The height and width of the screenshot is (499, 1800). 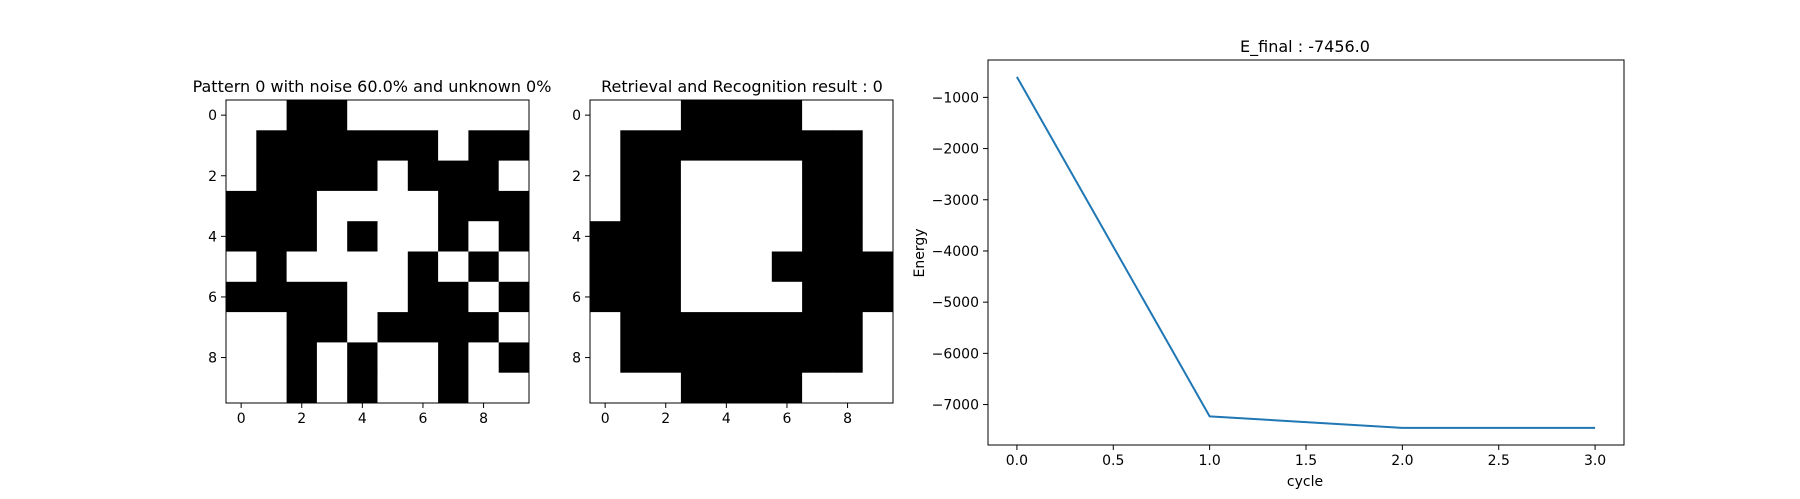 I want to click on cell-r6-c7, so click(x=817, y=297).